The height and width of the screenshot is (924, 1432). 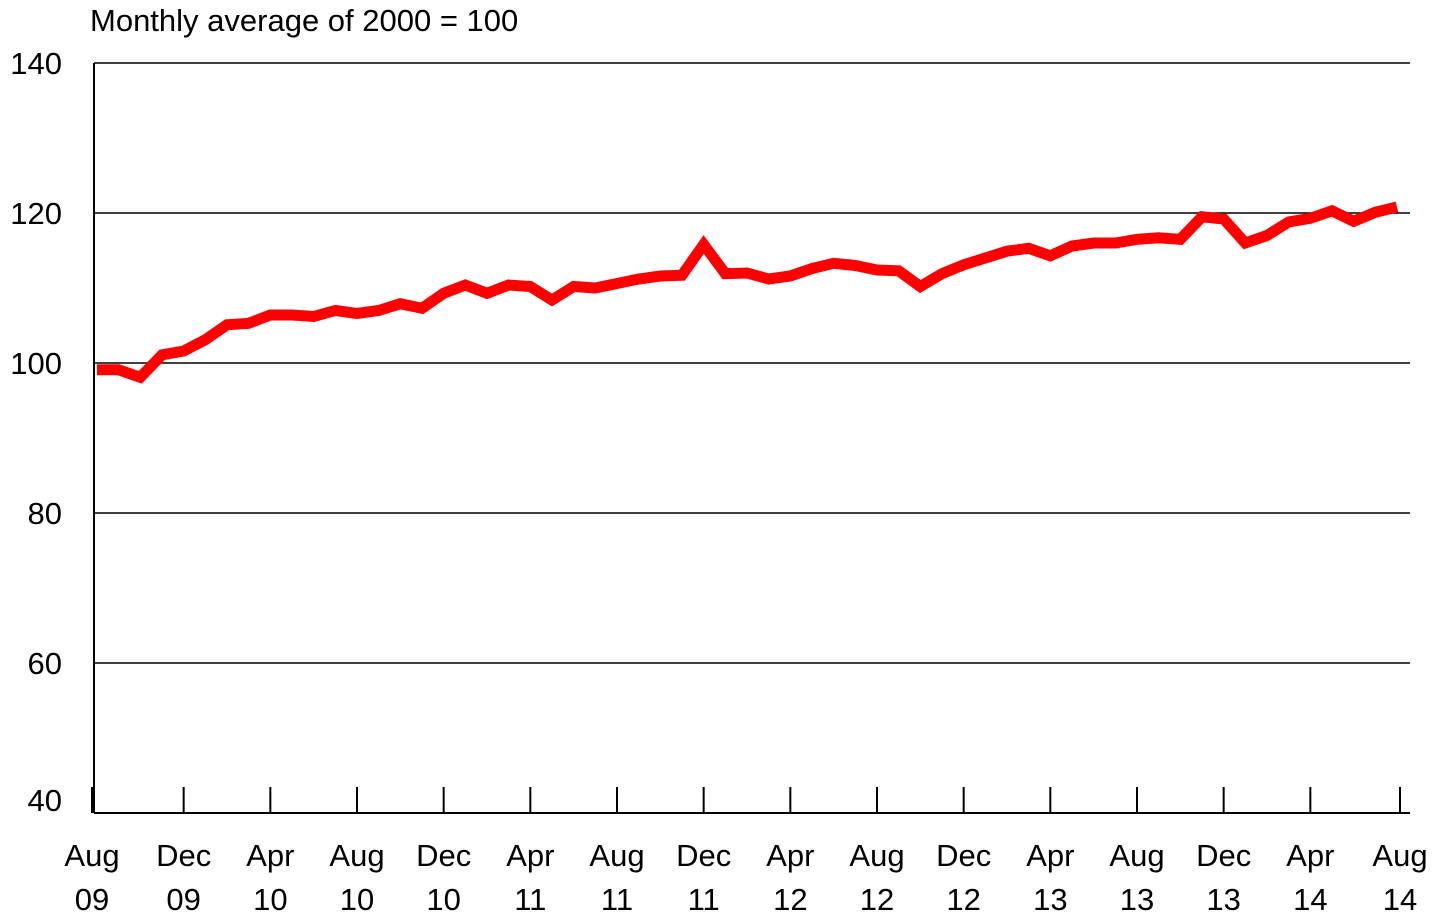 I want to click on x-tick-year-3: 10, so click(x=357, y=899).